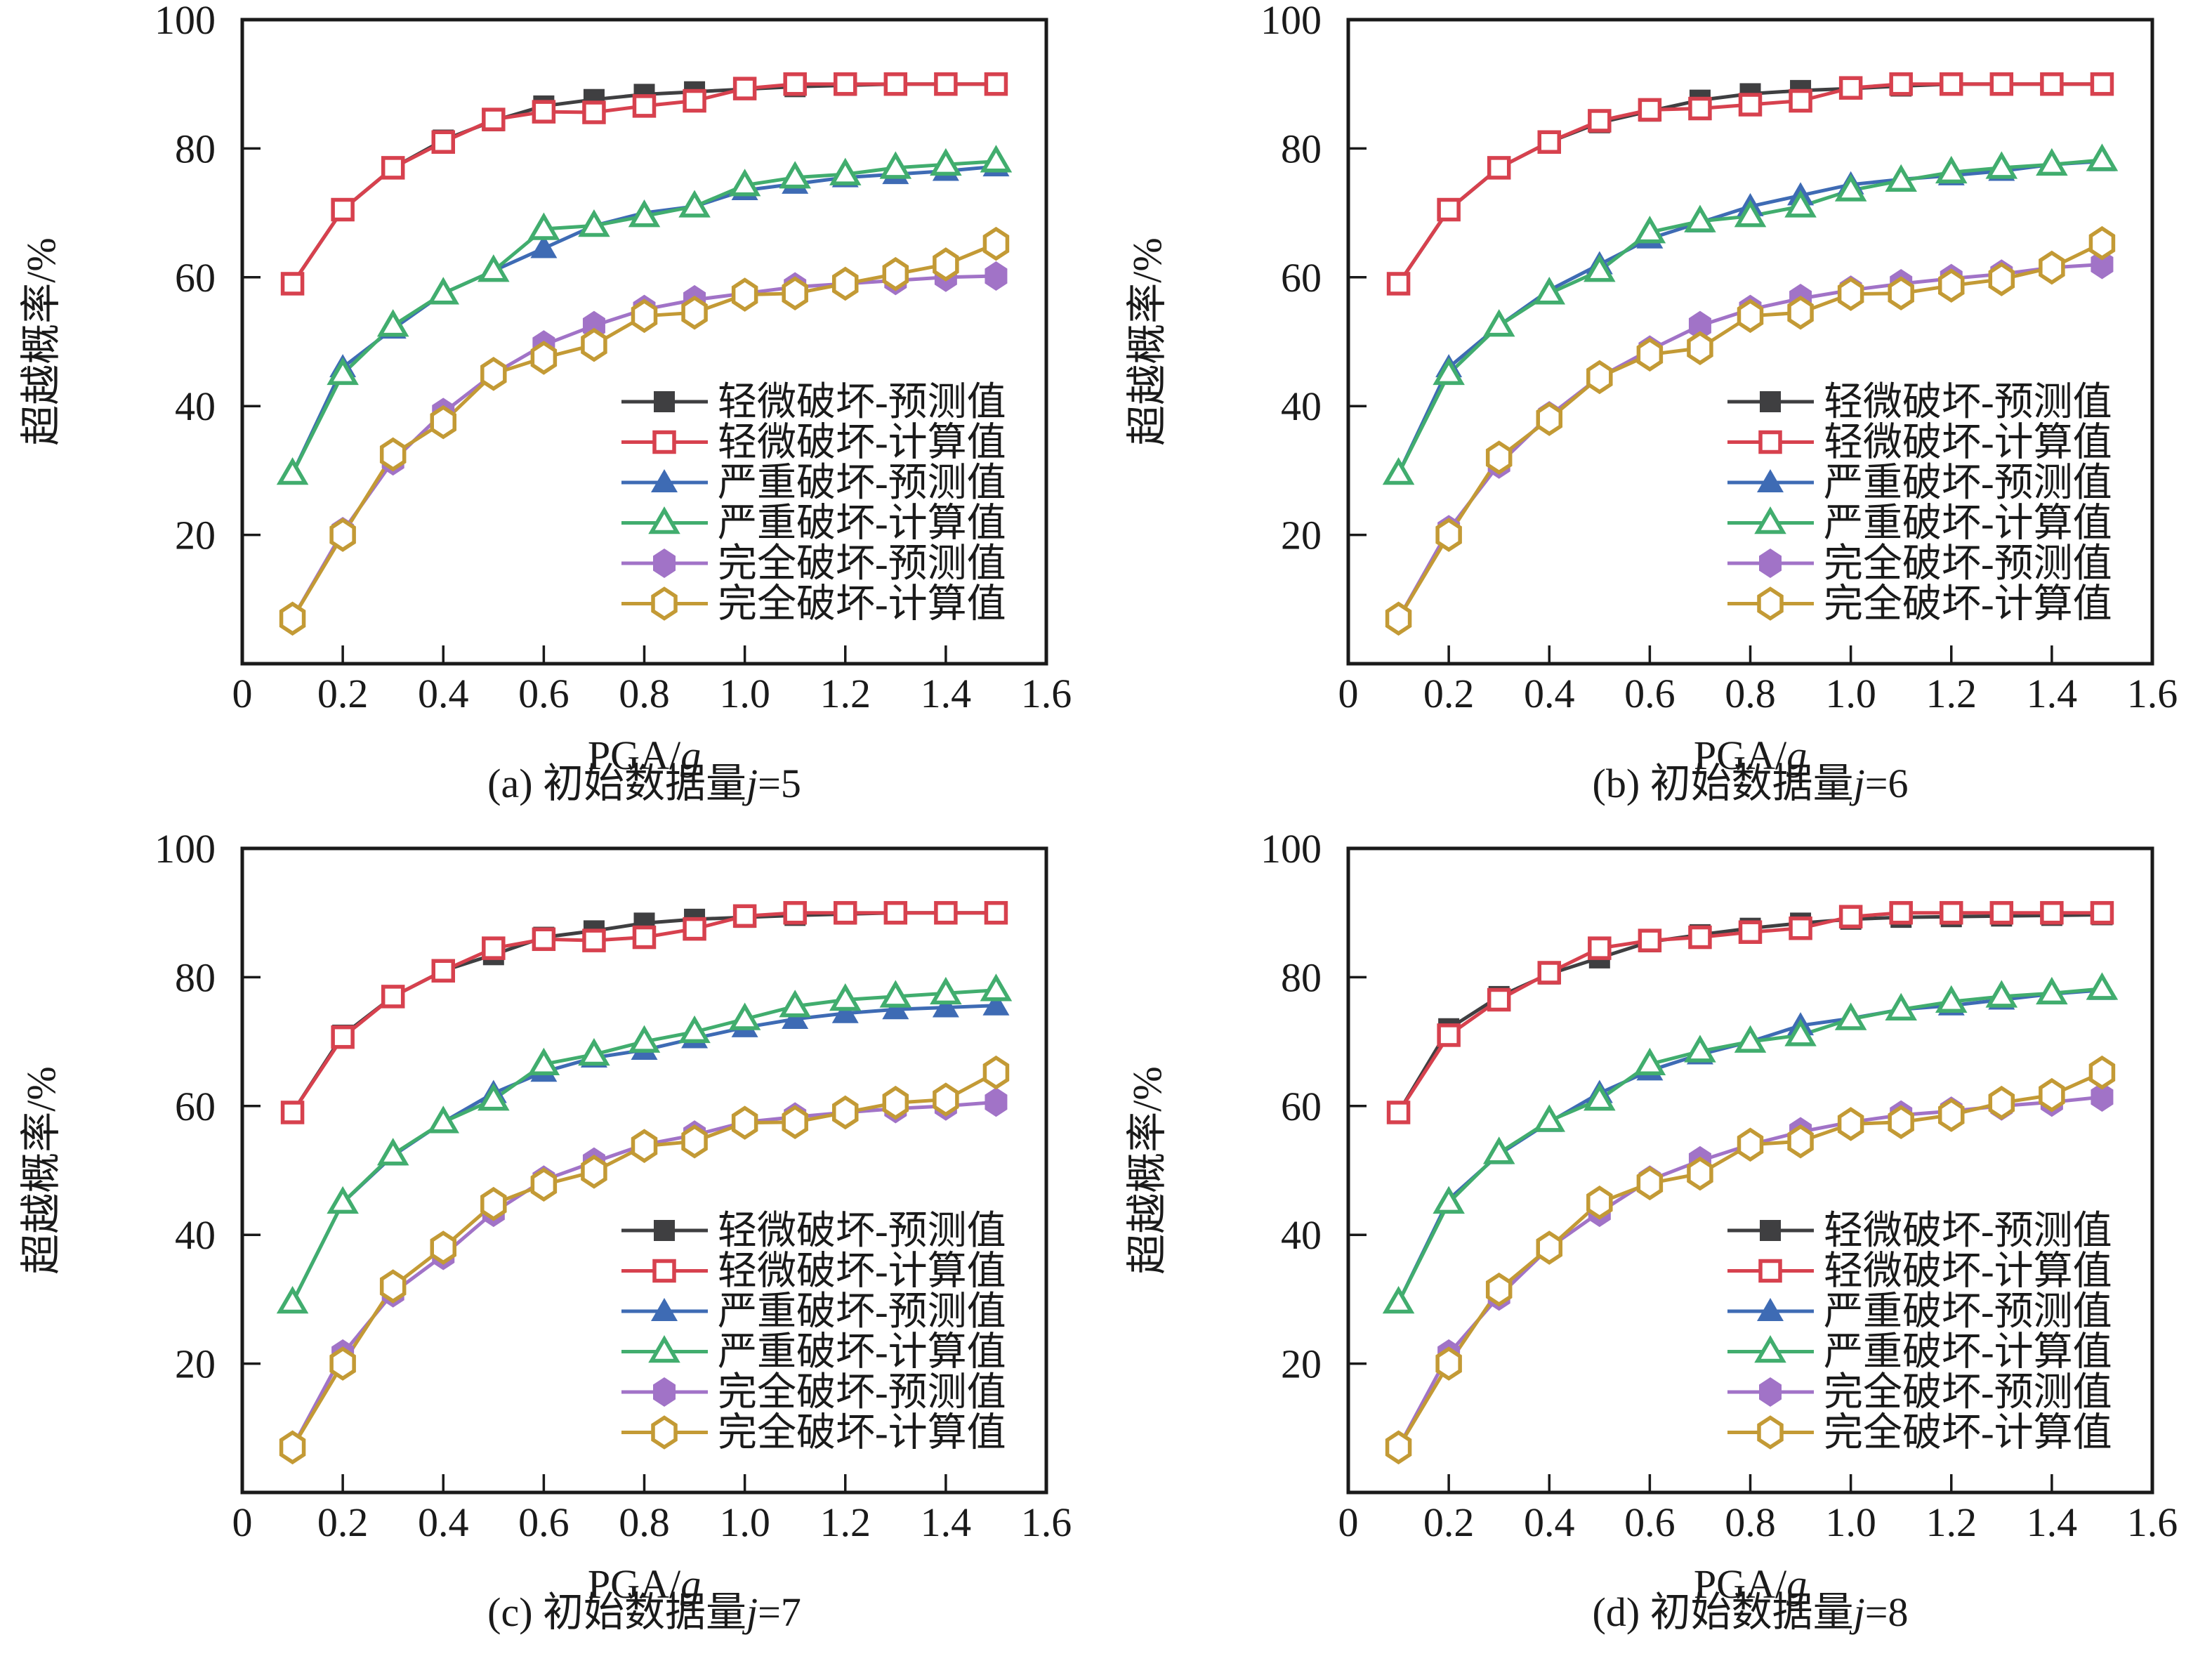 This screenshot has height=1661, width=2212. What do you see at coordinates (1751, 783) in the screenshot?
I see `panel-caption: (b) 初始数据量j=6` at bounding box center [1751, 783].